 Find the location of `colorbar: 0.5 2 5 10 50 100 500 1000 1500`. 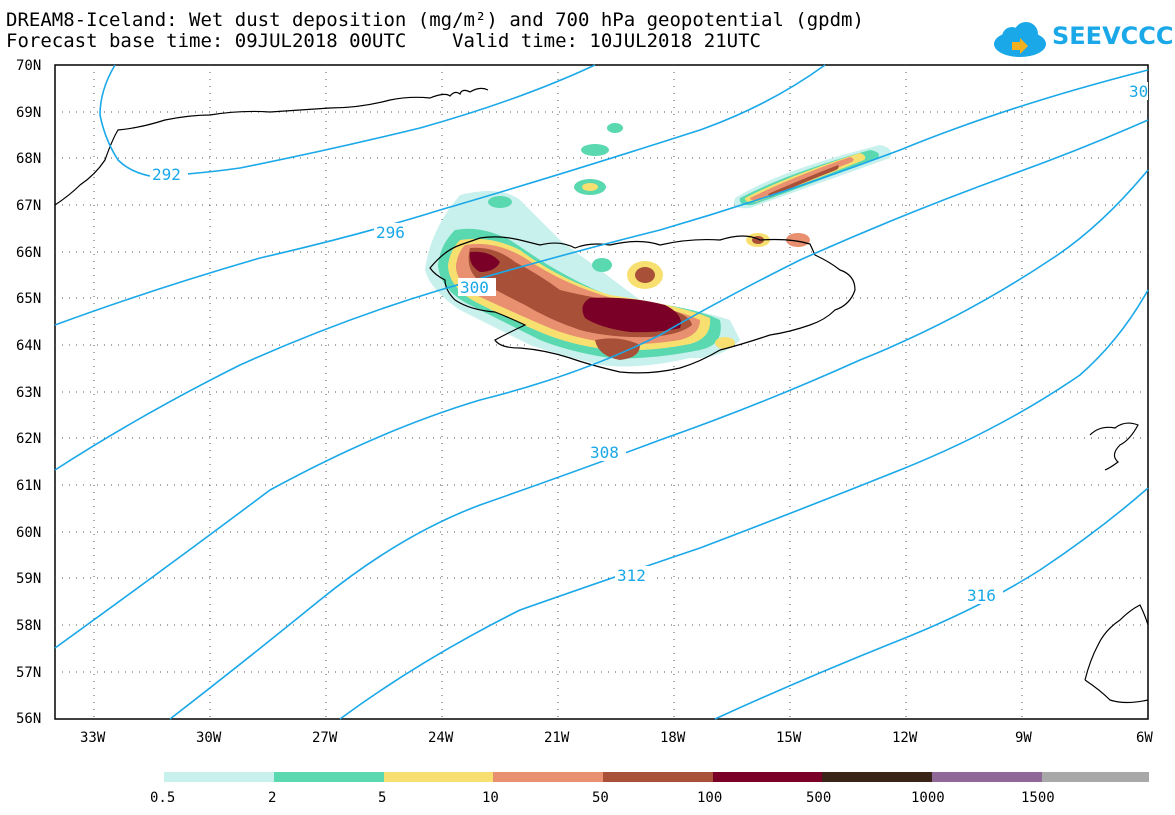

colorbar: 0.5 2 5 10 50 100 500 1000 1500 is located at coordinates (649, 789).